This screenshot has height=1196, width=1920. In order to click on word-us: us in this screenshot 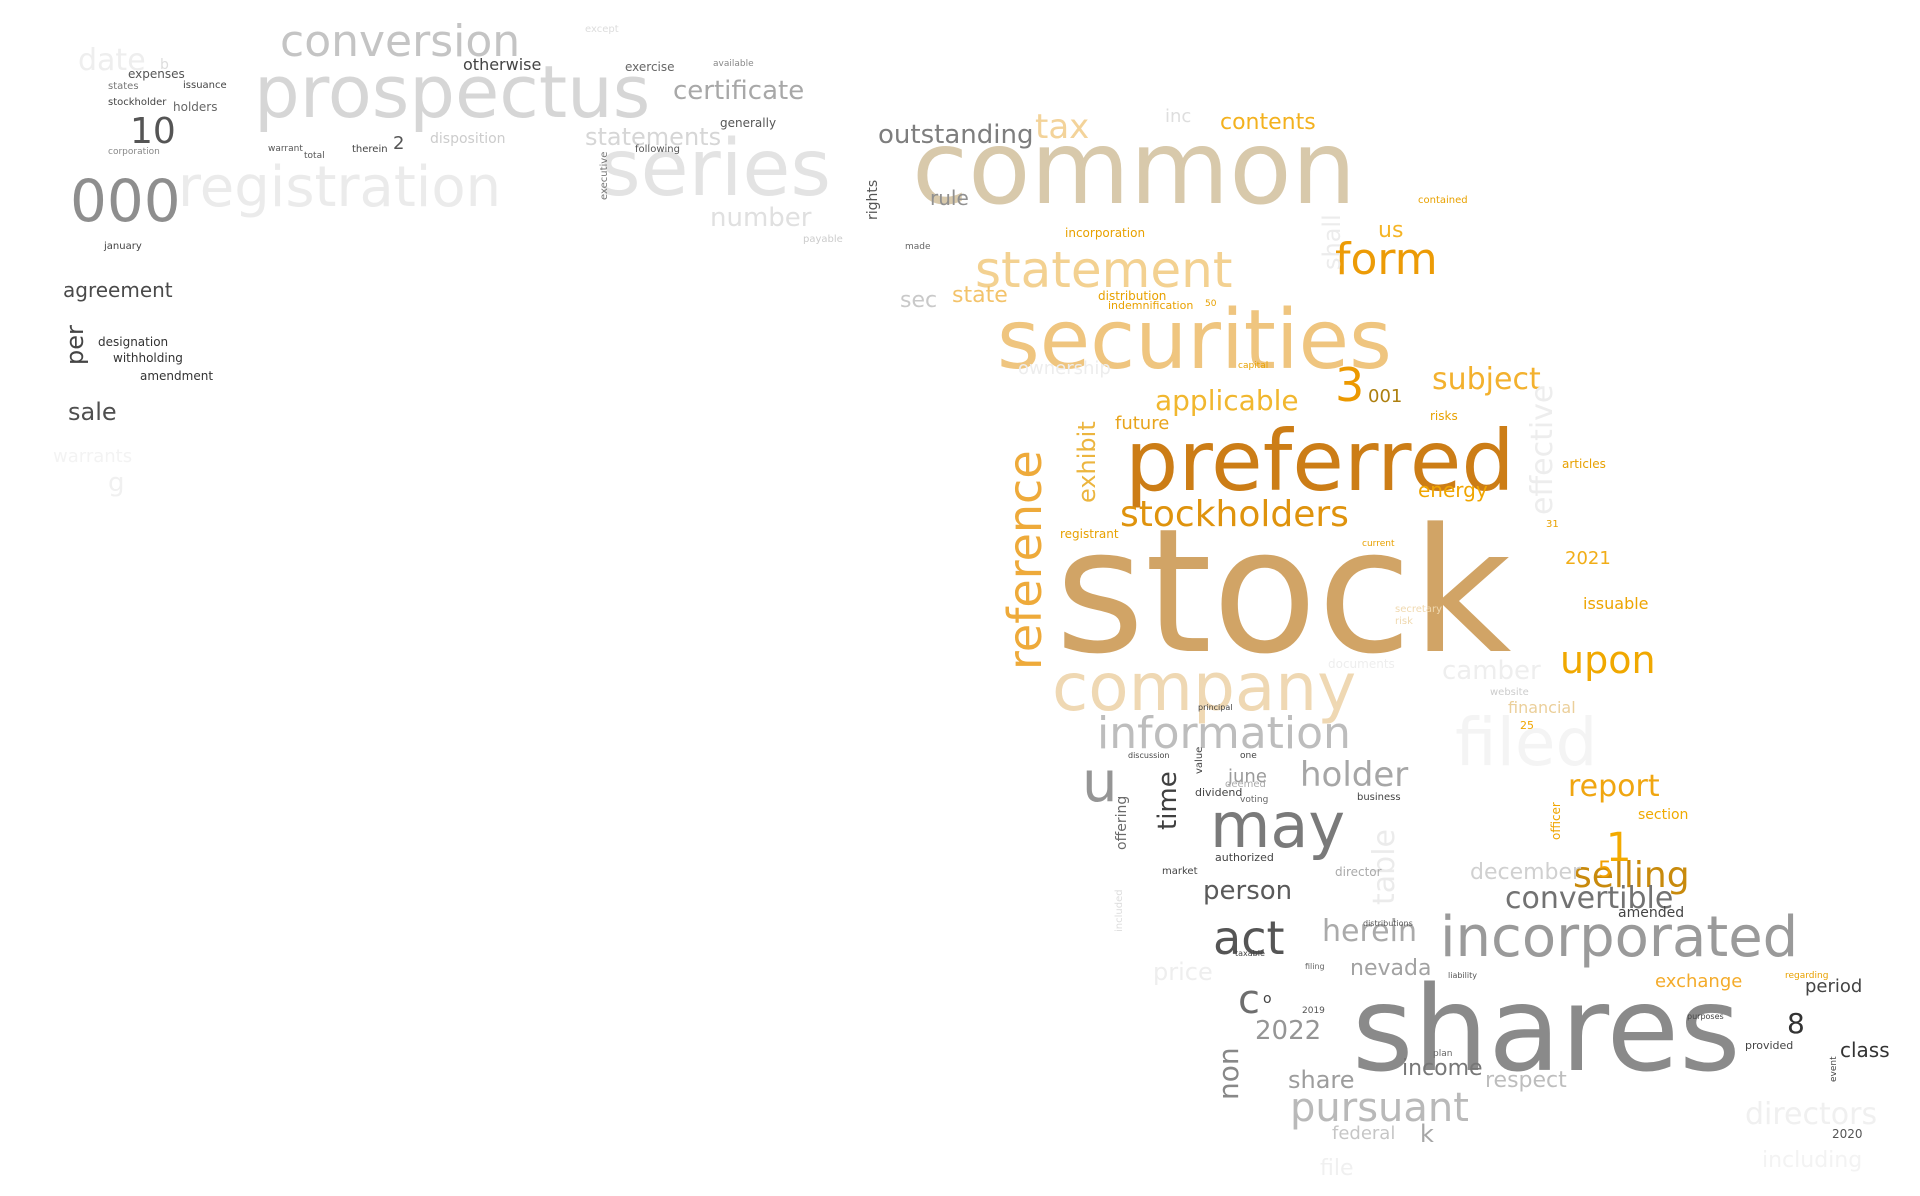, I will do `click(1391, 230)`.